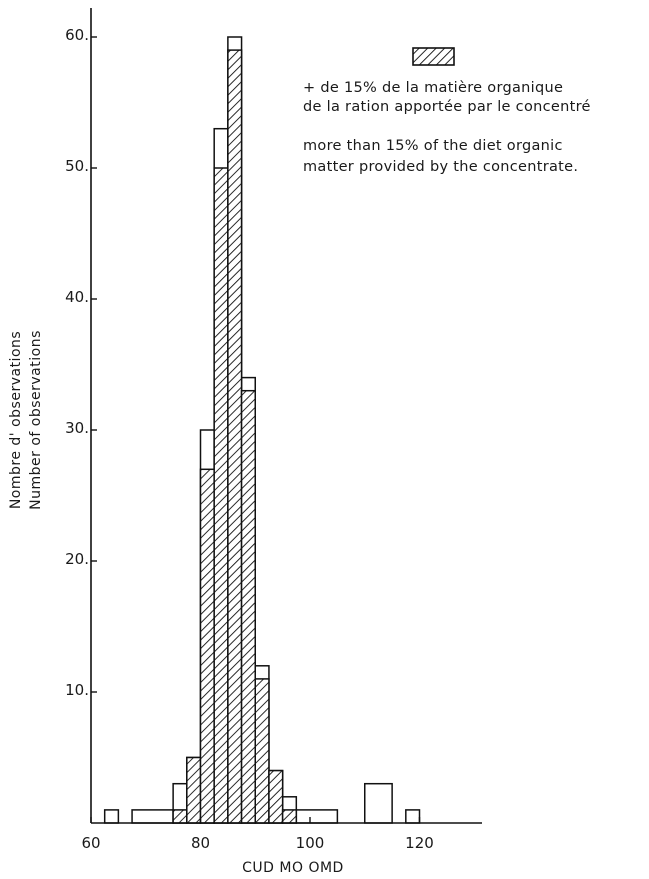 The height and width of the screenshot is (879, 649). I want to click on bar-total-67.5-75, so click(152, 816).